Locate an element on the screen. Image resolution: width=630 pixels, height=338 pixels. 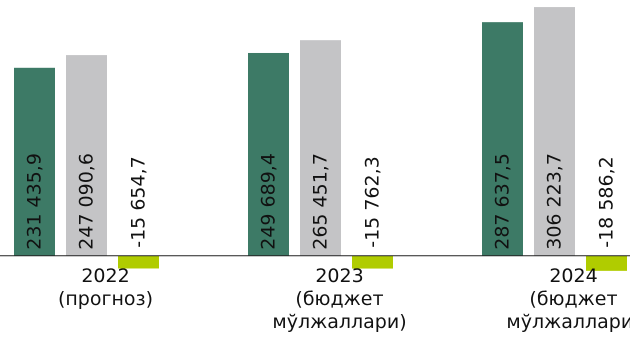
bar-s2-c0 is located at coordinates (138, 262).